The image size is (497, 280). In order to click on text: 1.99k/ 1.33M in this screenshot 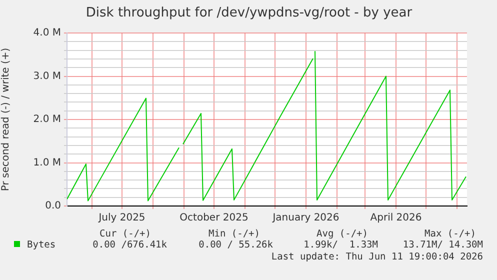, I will do `click(341, 244)`.